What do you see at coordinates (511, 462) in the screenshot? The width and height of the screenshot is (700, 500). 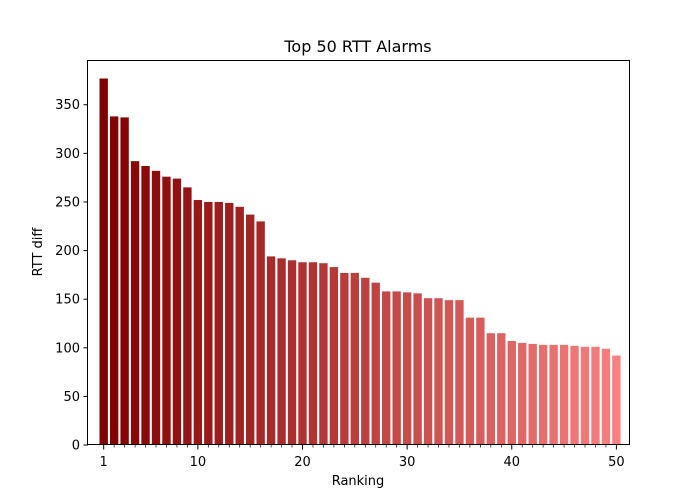 I see `x-tick-label: 40` at bounding box center [511, 462].